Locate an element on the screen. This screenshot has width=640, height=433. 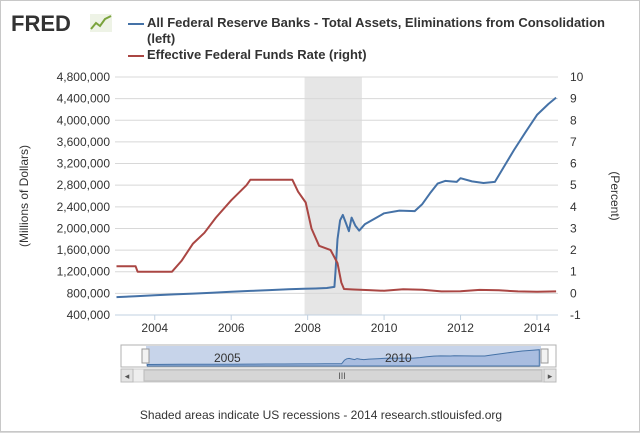
scrollbar-thumb is located at coordinates (343, 375).